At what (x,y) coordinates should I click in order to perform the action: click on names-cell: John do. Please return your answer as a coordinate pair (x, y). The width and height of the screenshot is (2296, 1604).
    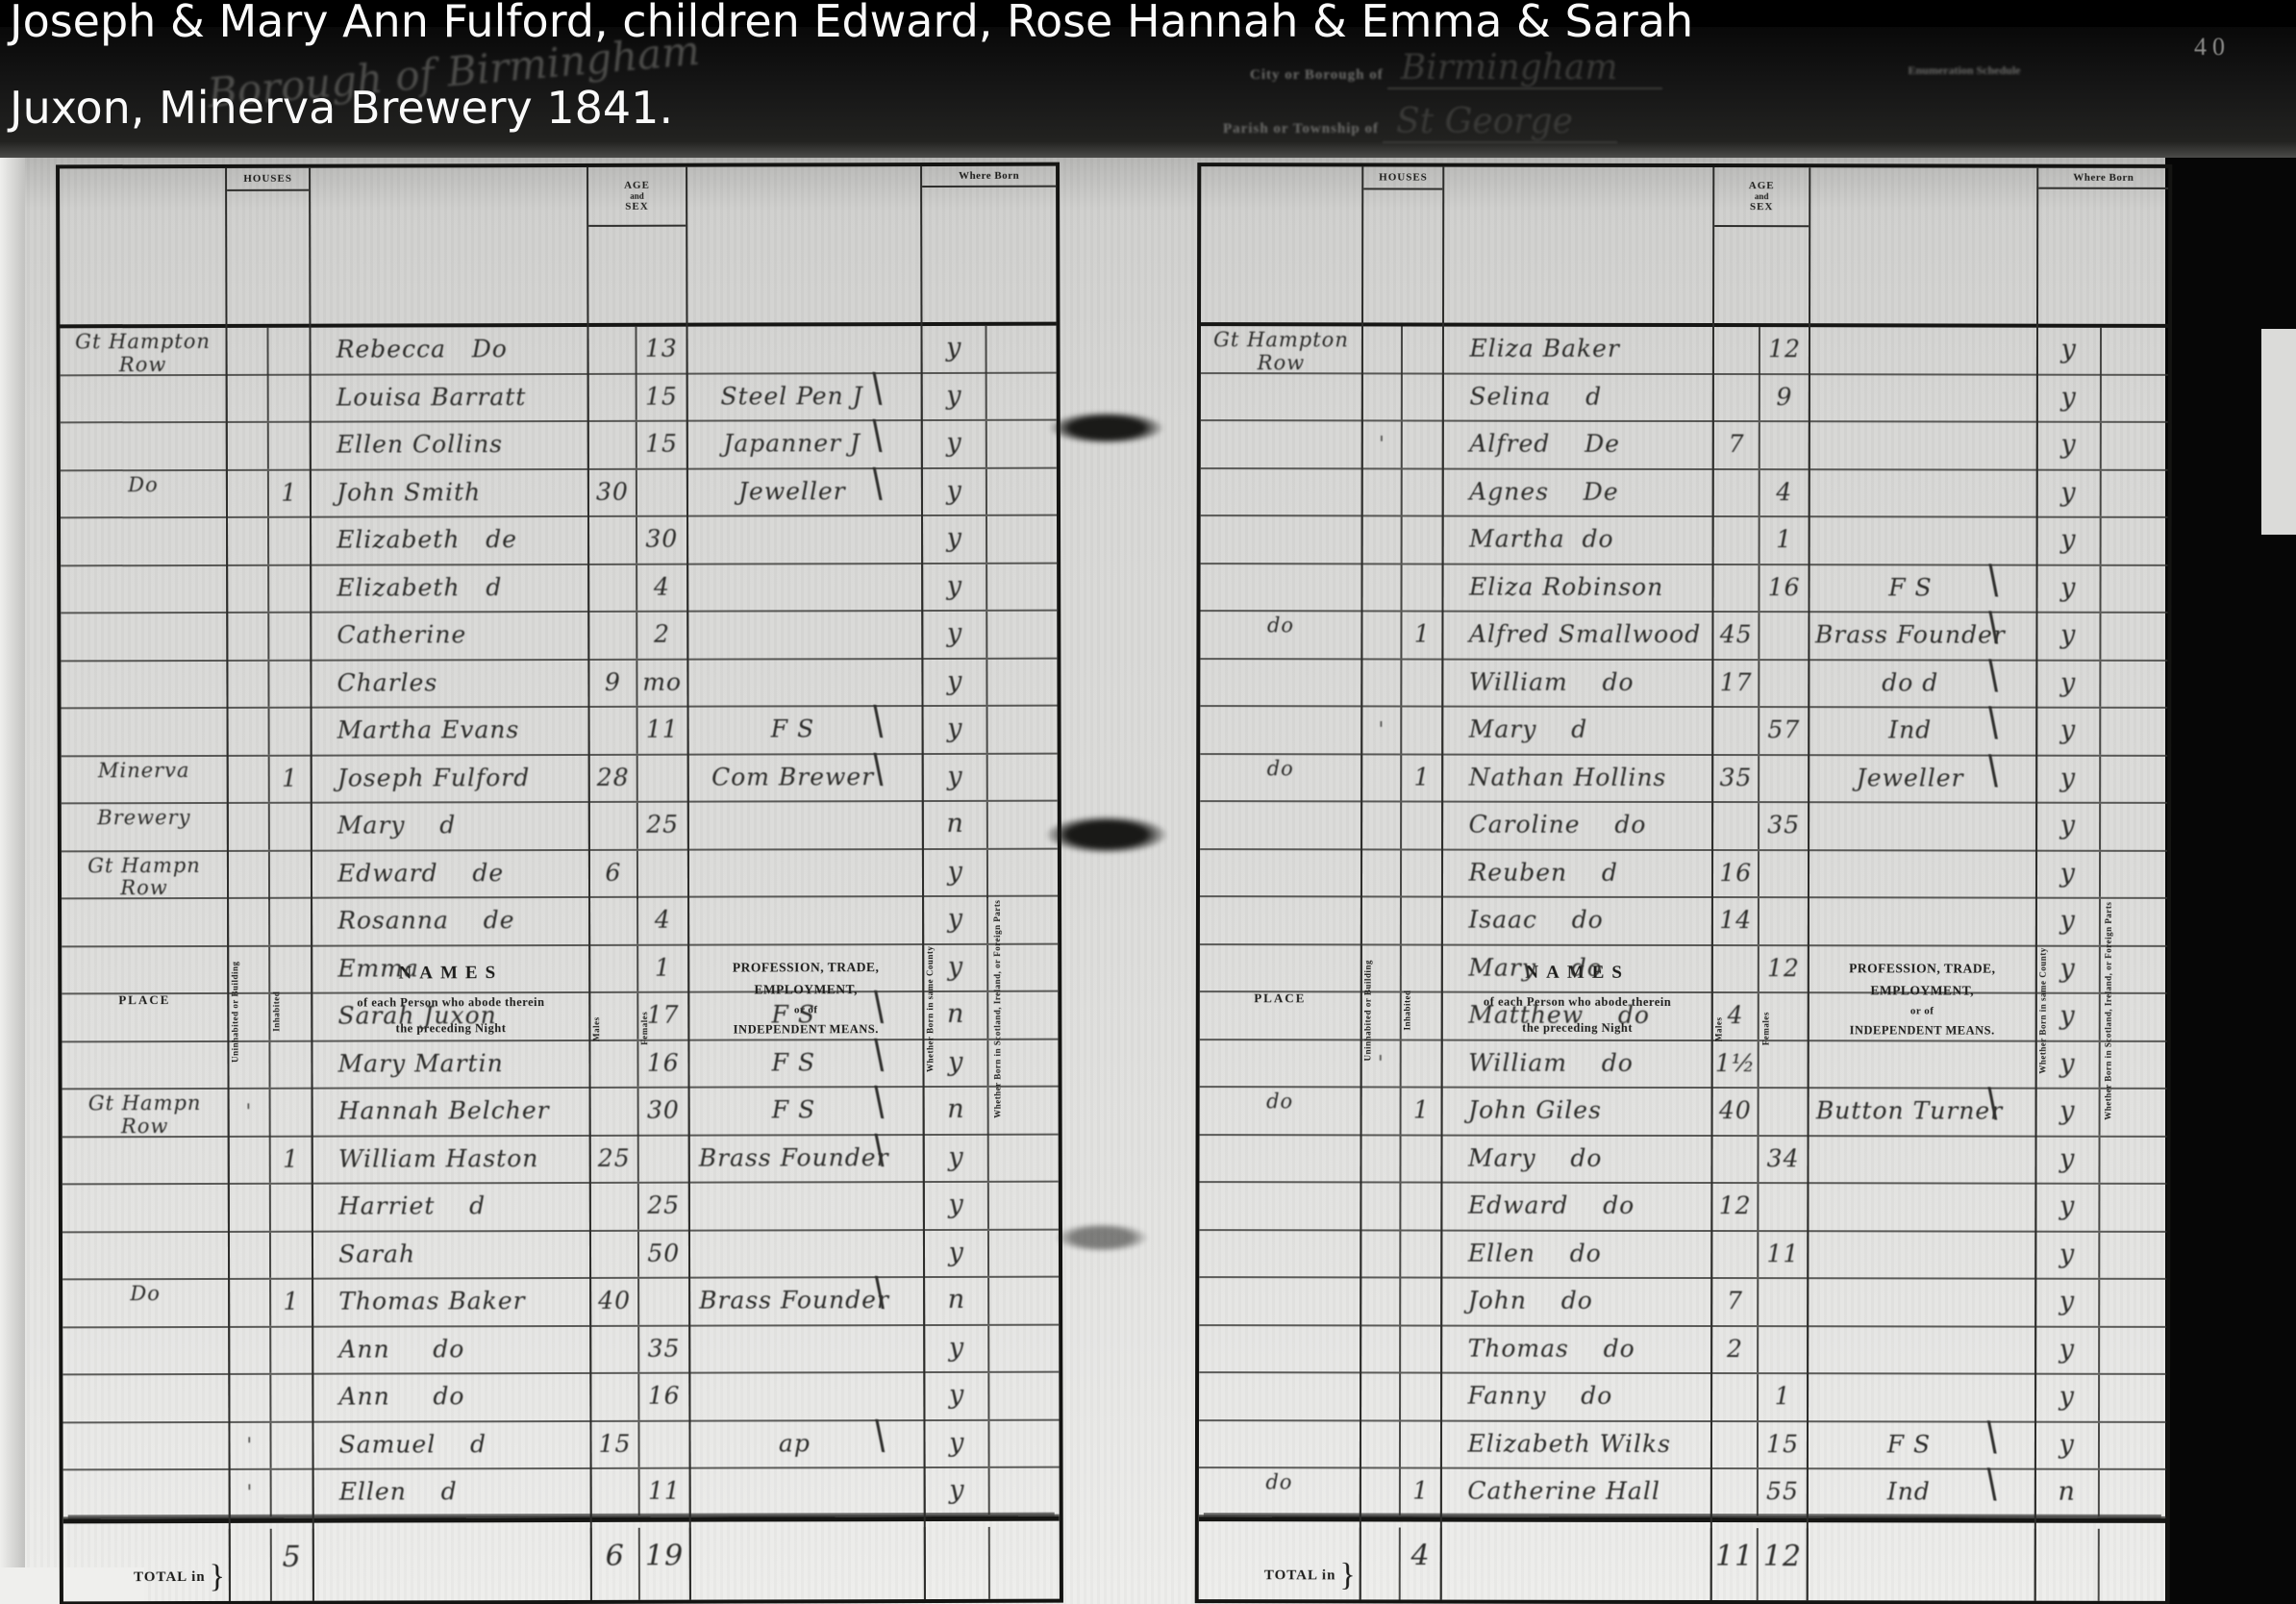
    Looking at the image, I should click on (1577, 1301).